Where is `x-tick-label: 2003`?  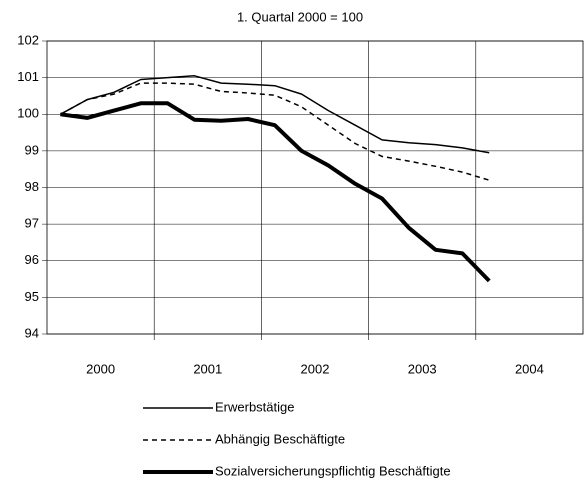 x-tick-label: 2003 is located at coordinates (422, 368).